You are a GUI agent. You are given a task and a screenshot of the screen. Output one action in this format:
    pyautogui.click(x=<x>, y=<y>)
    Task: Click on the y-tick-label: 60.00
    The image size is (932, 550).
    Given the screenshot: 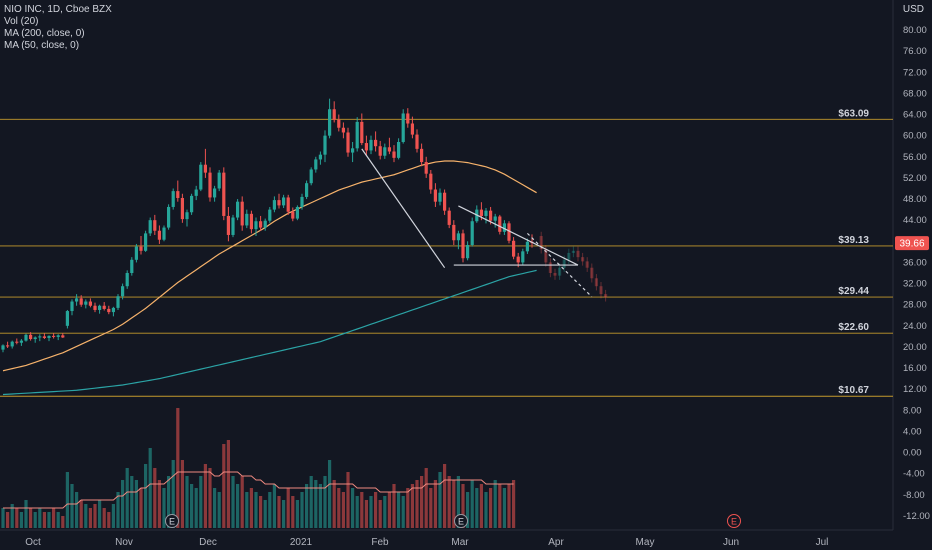 What is the action you would take?
    pyautogui.click(x=915, y=136)
    